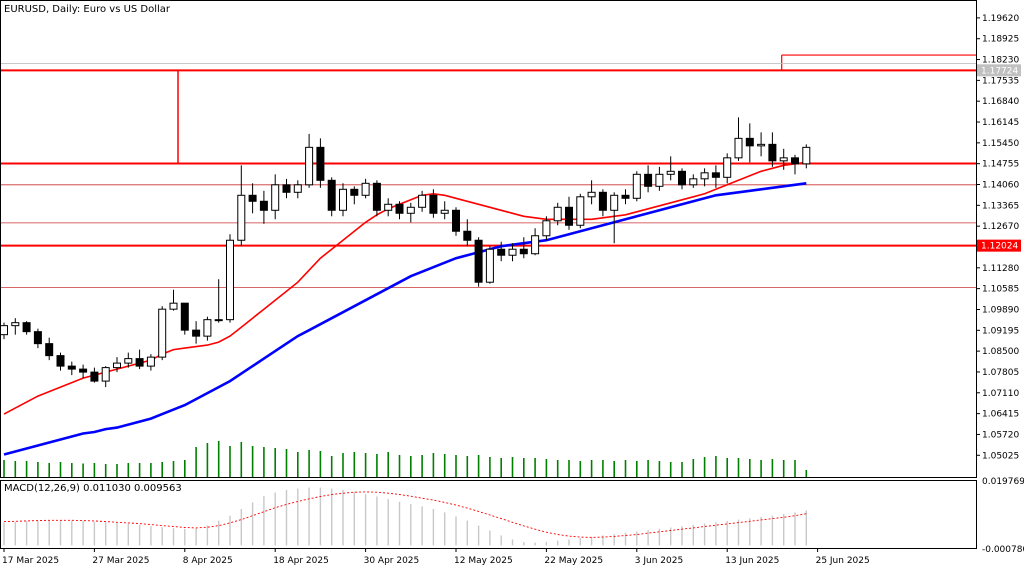  What do you see at coordinates (659, 561) in the screenshot?
I see `date-tick-label: 3 Jun 2025` at bounding box center [659, 561].